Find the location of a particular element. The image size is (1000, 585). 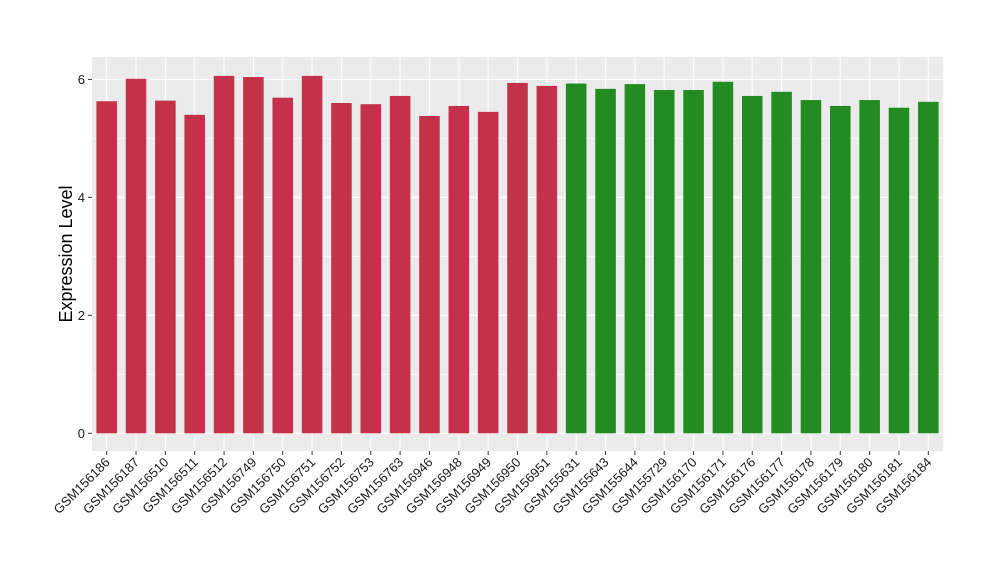

bar-GSM156763 is located at coordinates (400, 264).